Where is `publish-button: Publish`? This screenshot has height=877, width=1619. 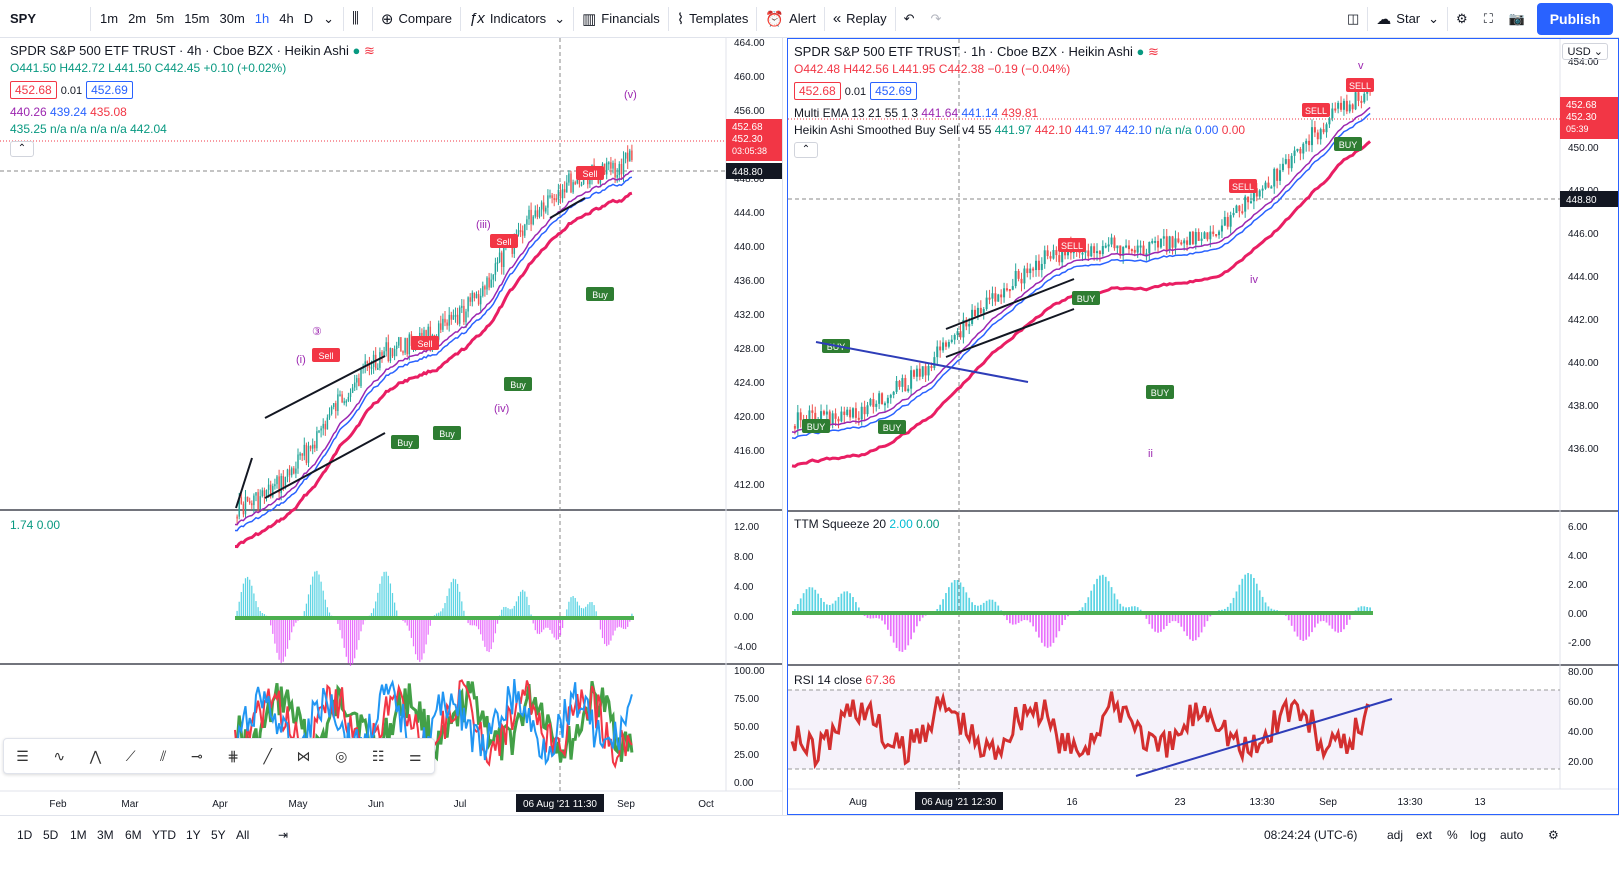
publish-button: Publish is located at coordinates (1575, 19).